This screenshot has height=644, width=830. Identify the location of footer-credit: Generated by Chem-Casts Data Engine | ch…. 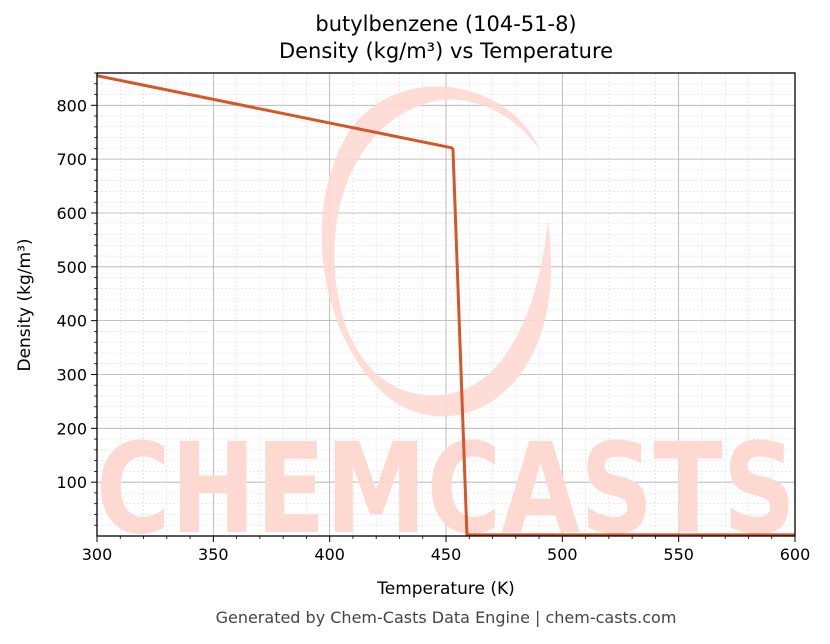
(446, 617).